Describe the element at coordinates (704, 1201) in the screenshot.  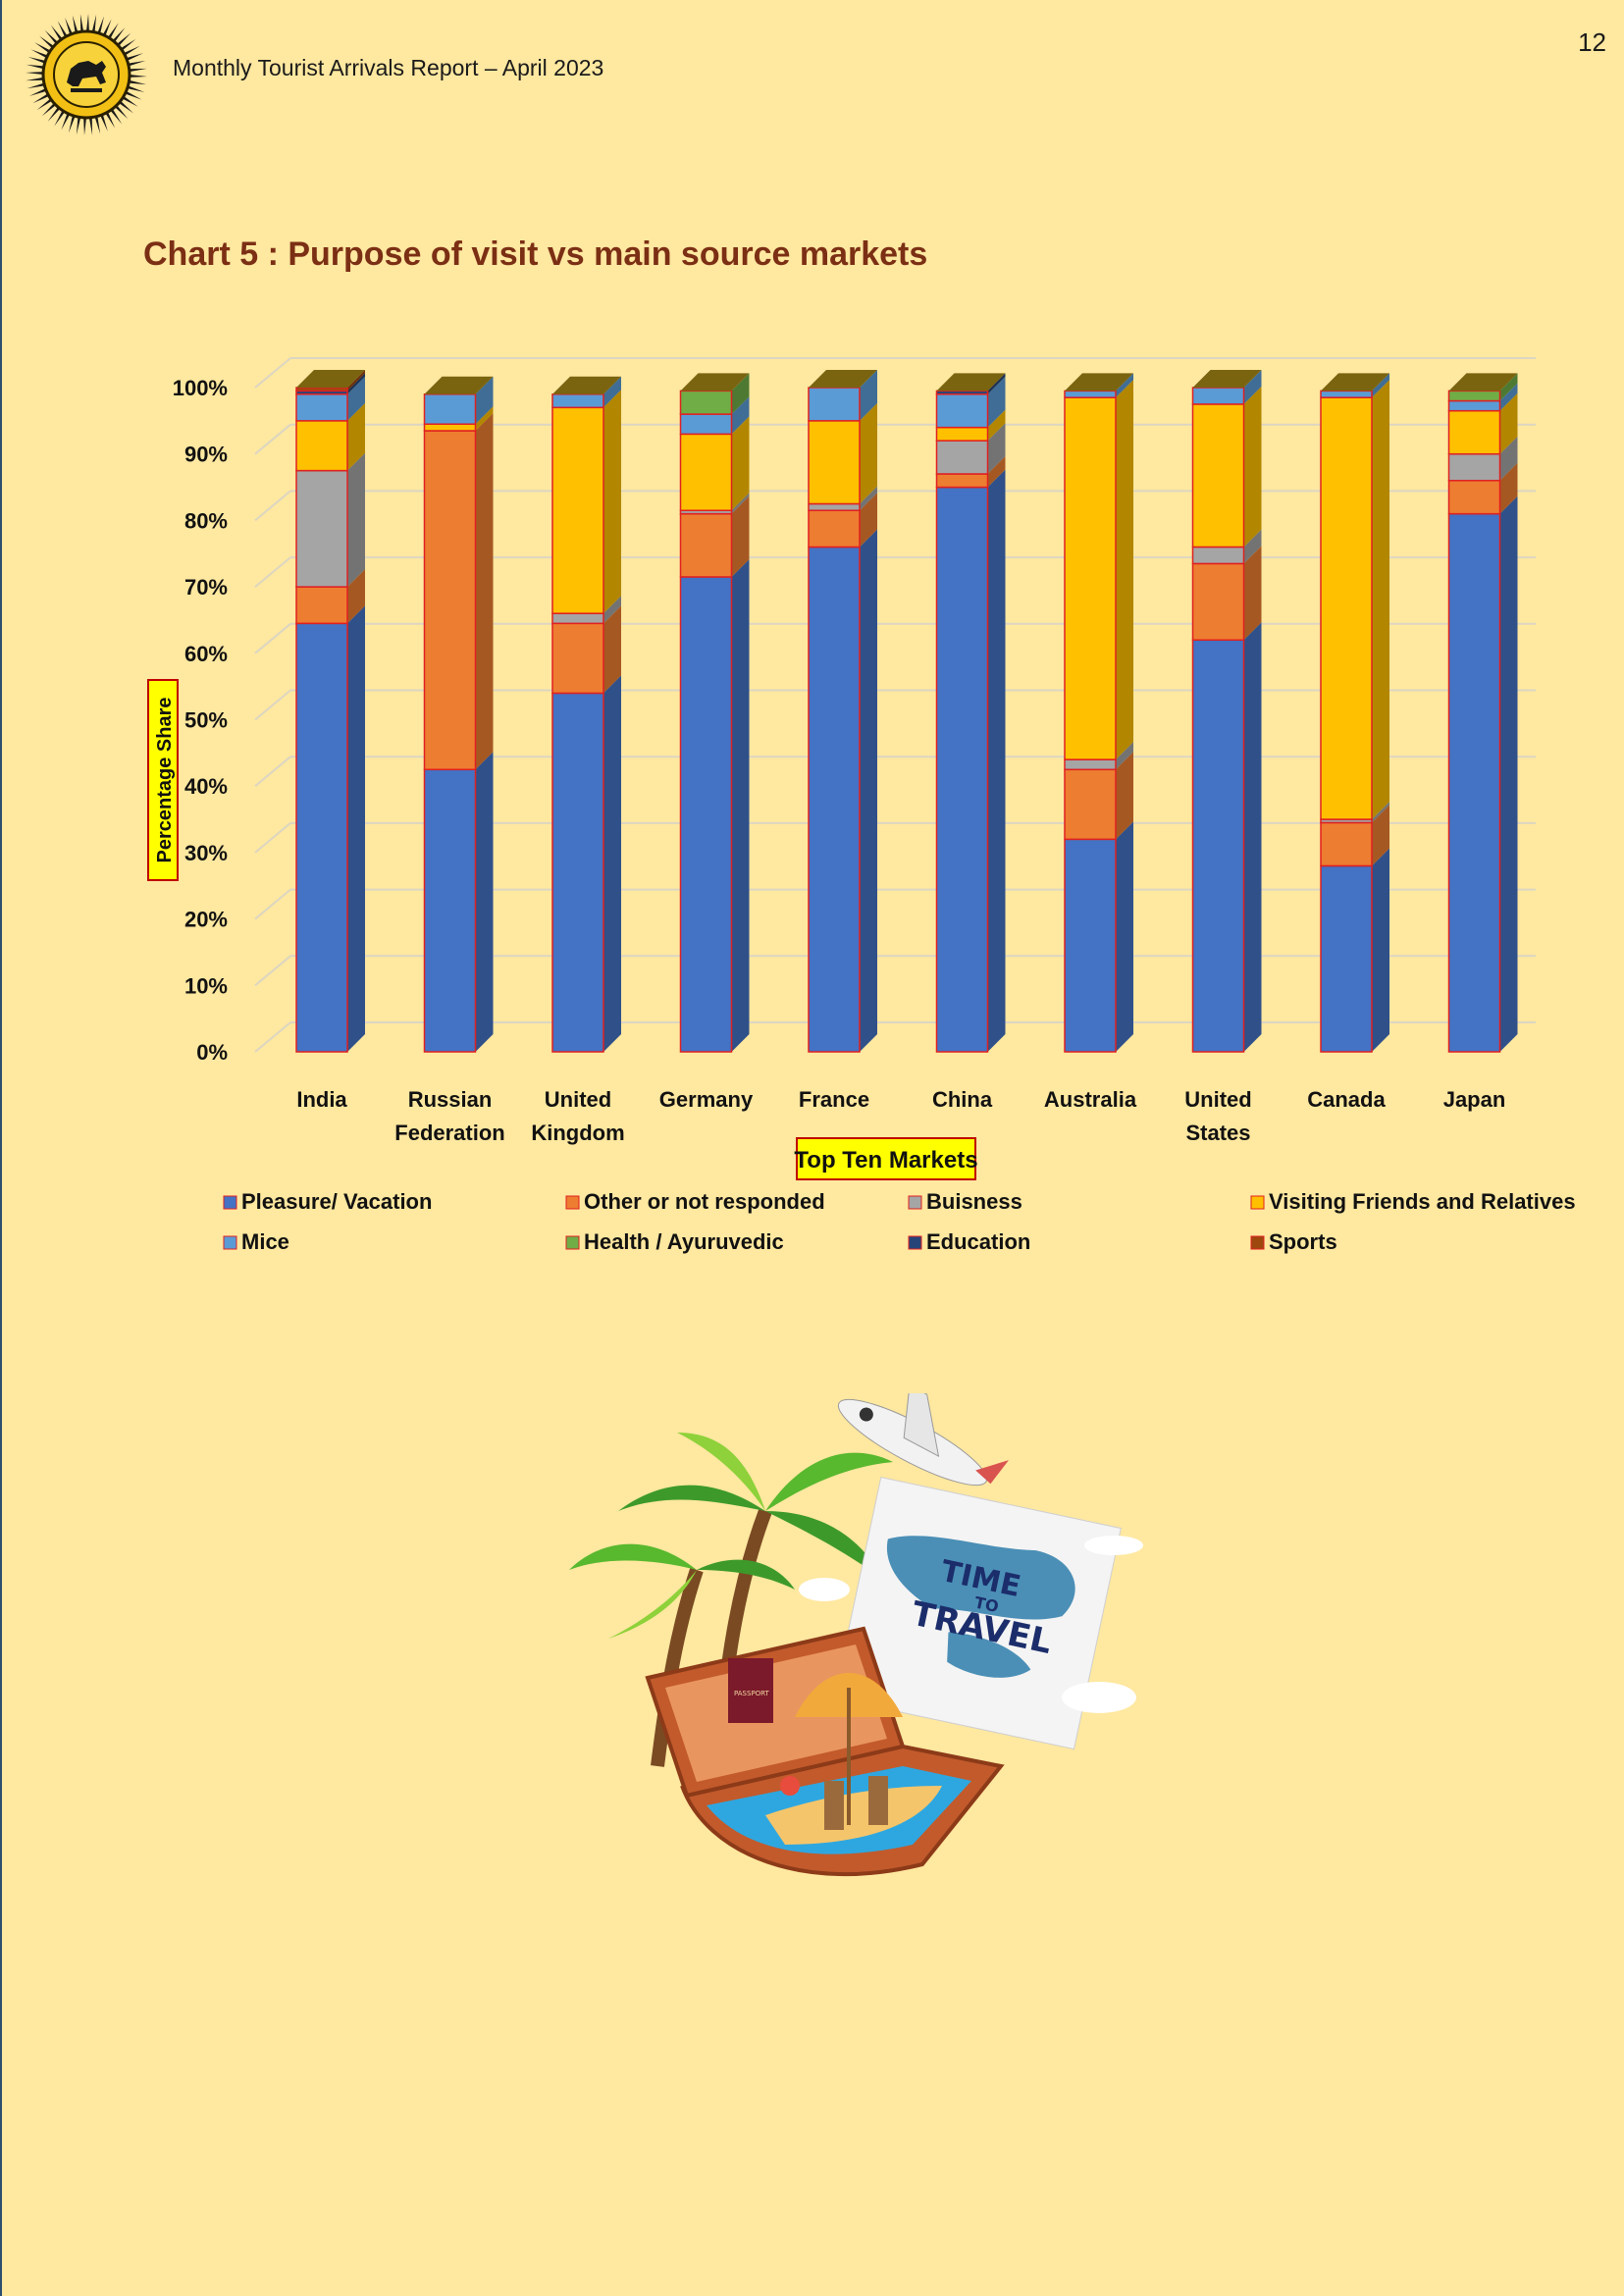
I see `legend-label: Other or not responded` at that location.